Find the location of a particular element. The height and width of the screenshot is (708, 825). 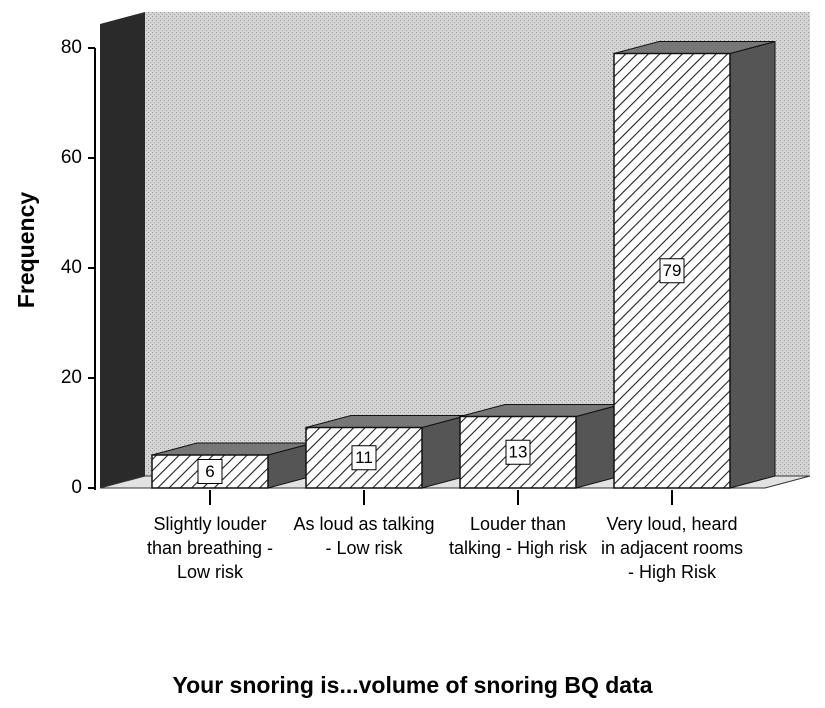

y-tick-label: 80 is located at coordinates (71, 47).